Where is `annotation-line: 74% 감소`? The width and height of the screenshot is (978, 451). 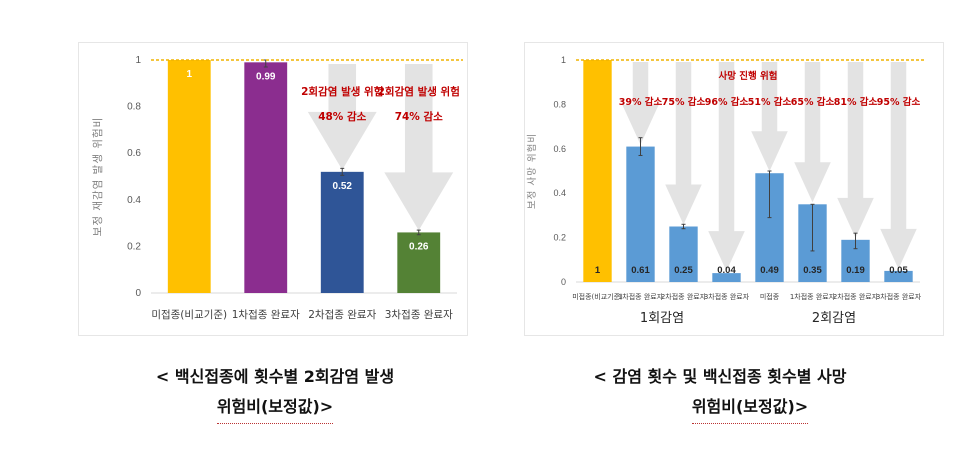 annotation-line: 74% 감소 is located at coordinates (419, 117).